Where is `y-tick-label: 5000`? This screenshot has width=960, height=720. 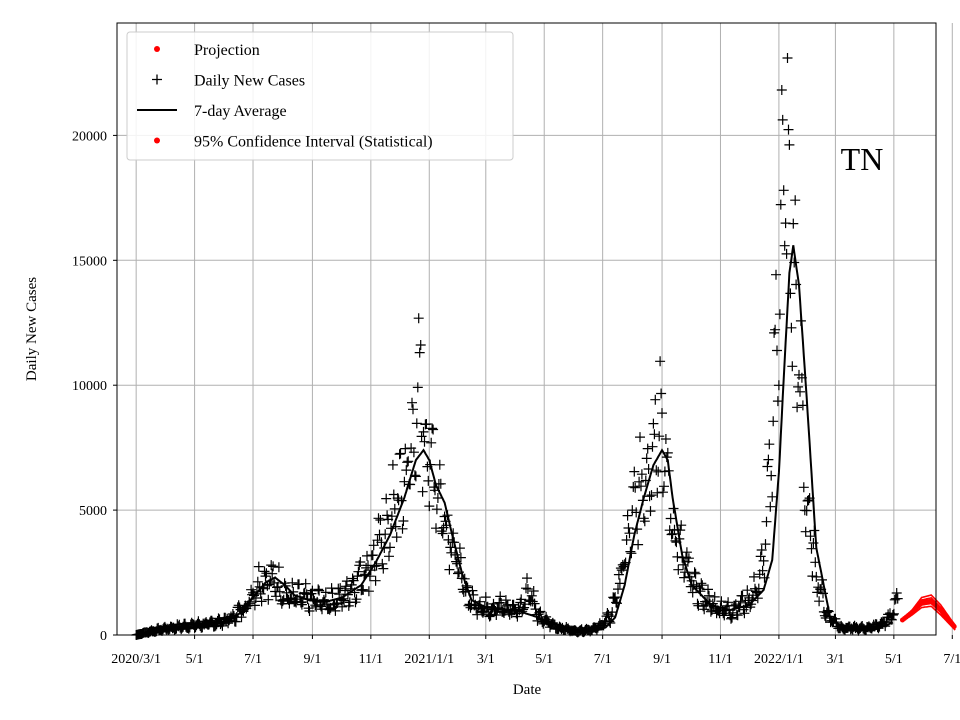 y-tick-label: 5000 is located at coordinates (93, 511).